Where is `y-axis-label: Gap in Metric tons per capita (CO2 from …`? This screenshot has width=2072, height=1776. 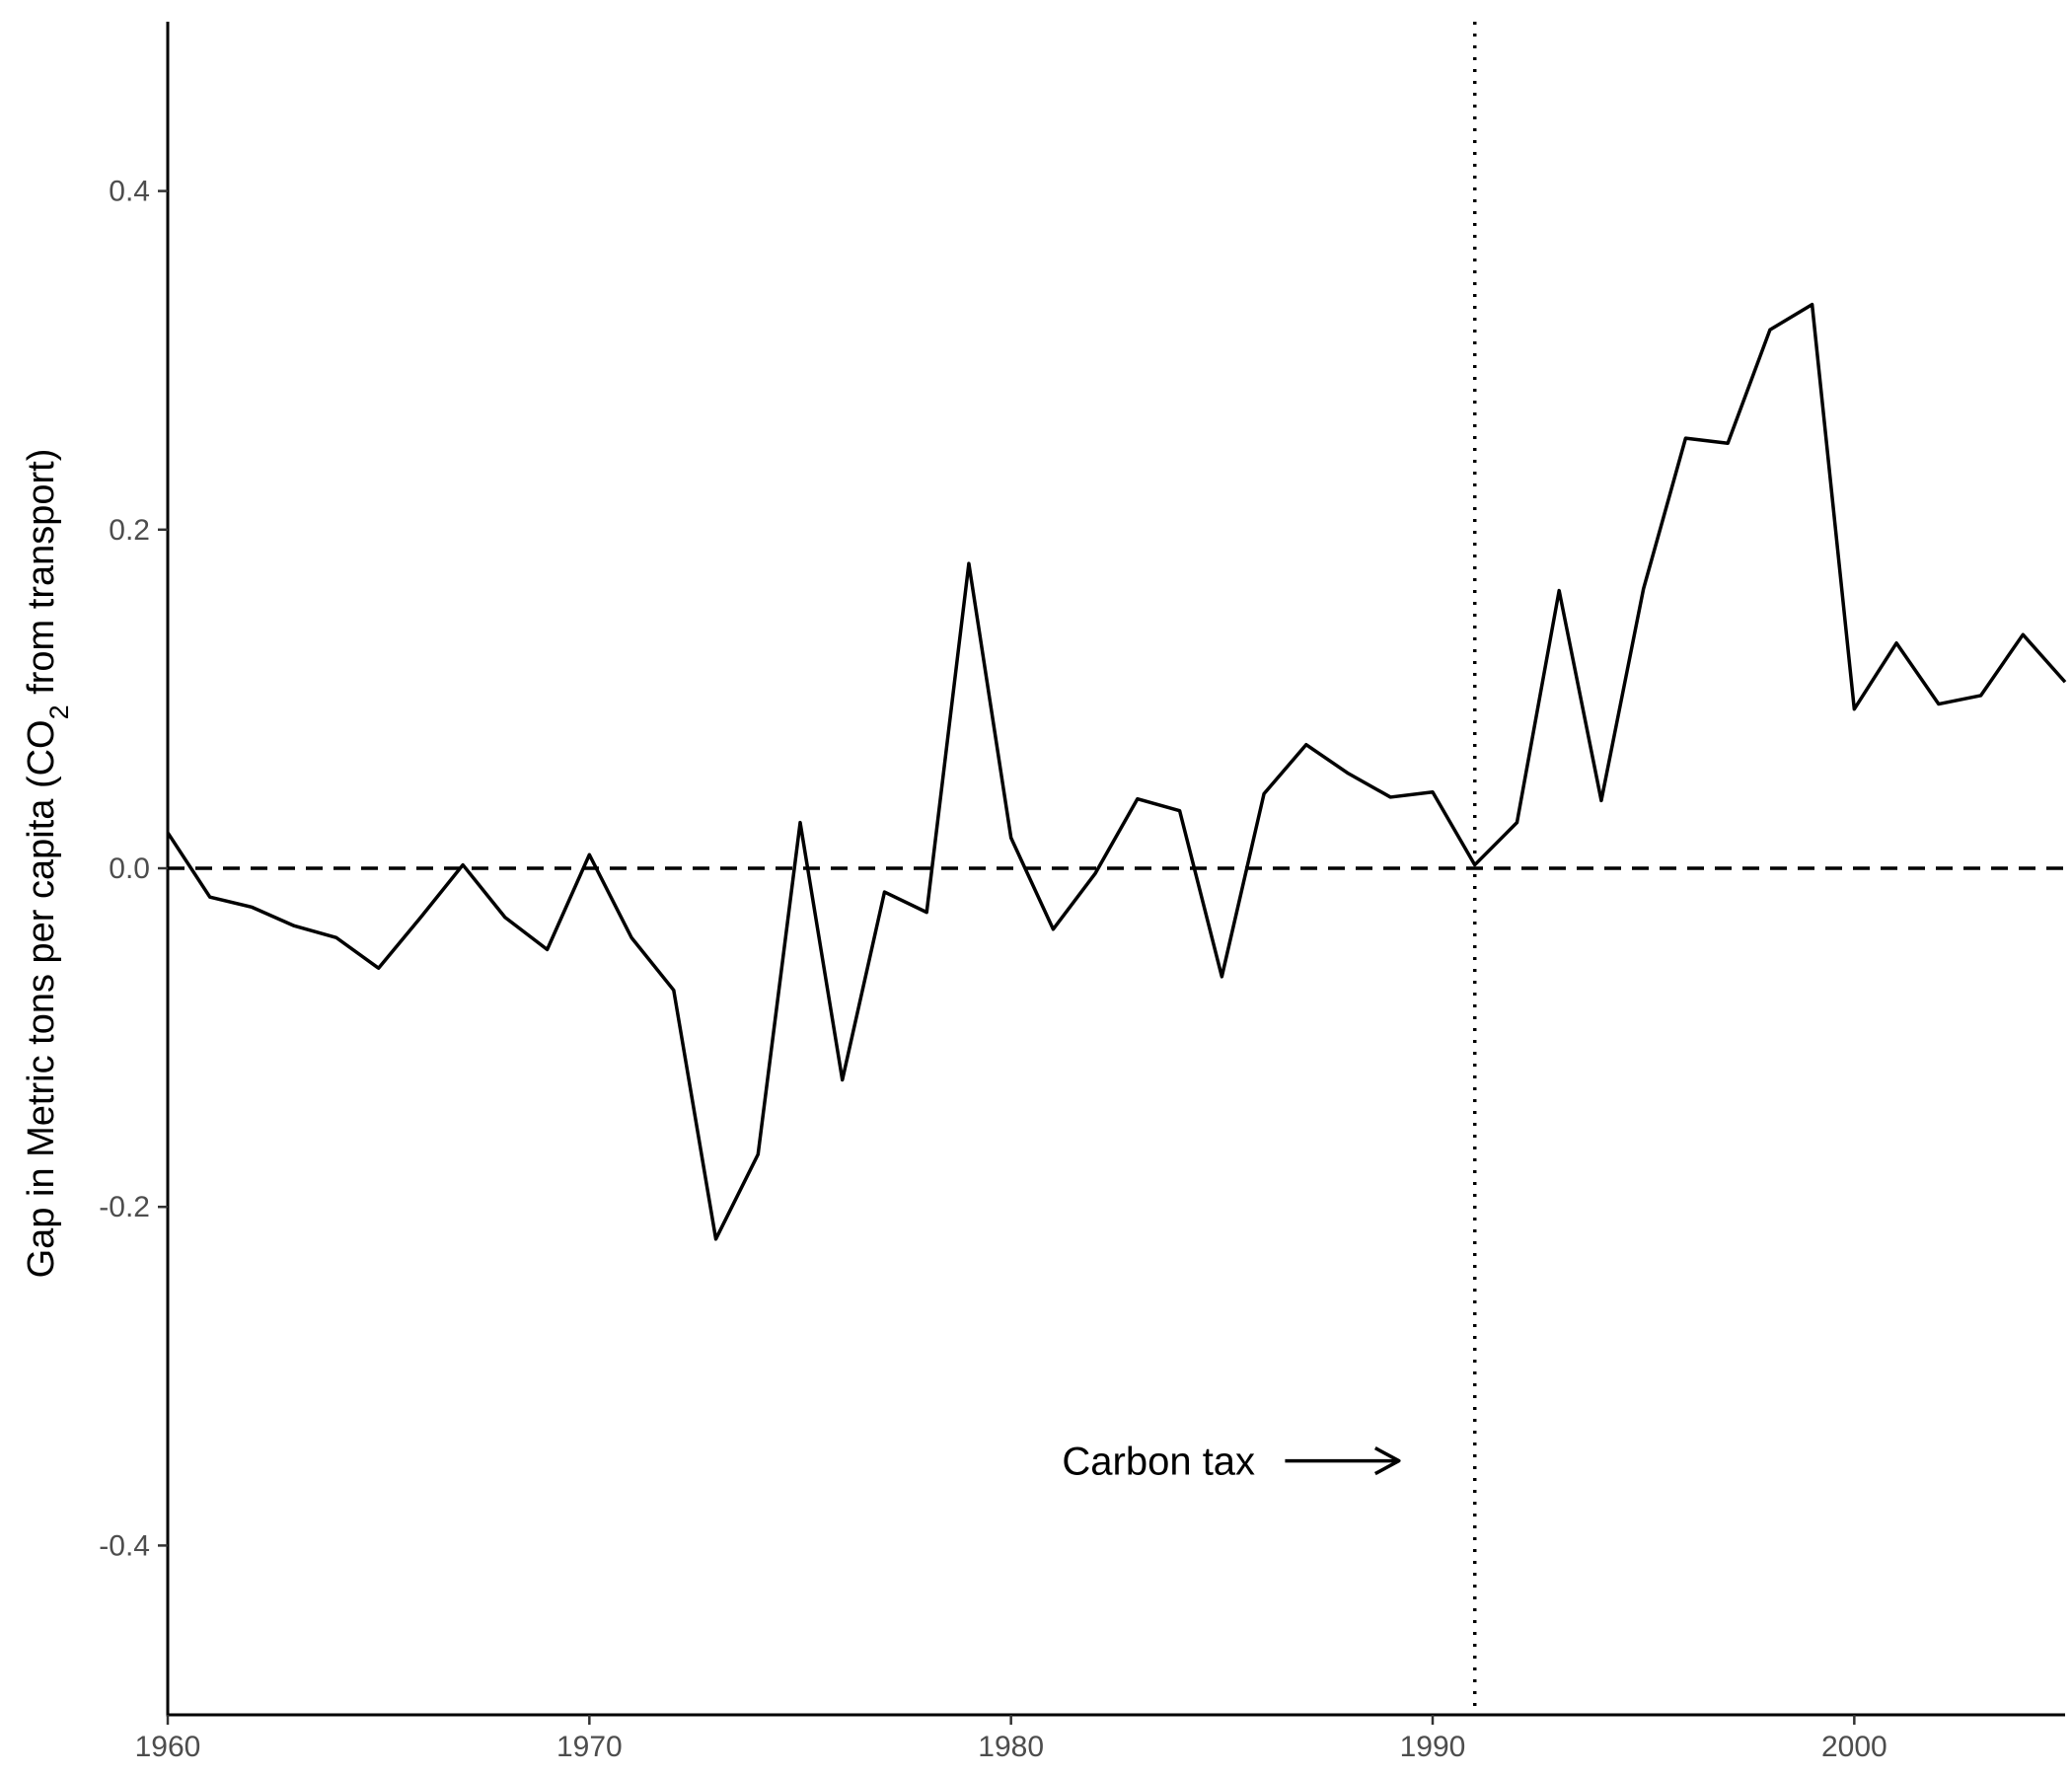
y-axis-label: Gap in Metric tons per capita (CO2 from … is located at coordinates (48, 864).